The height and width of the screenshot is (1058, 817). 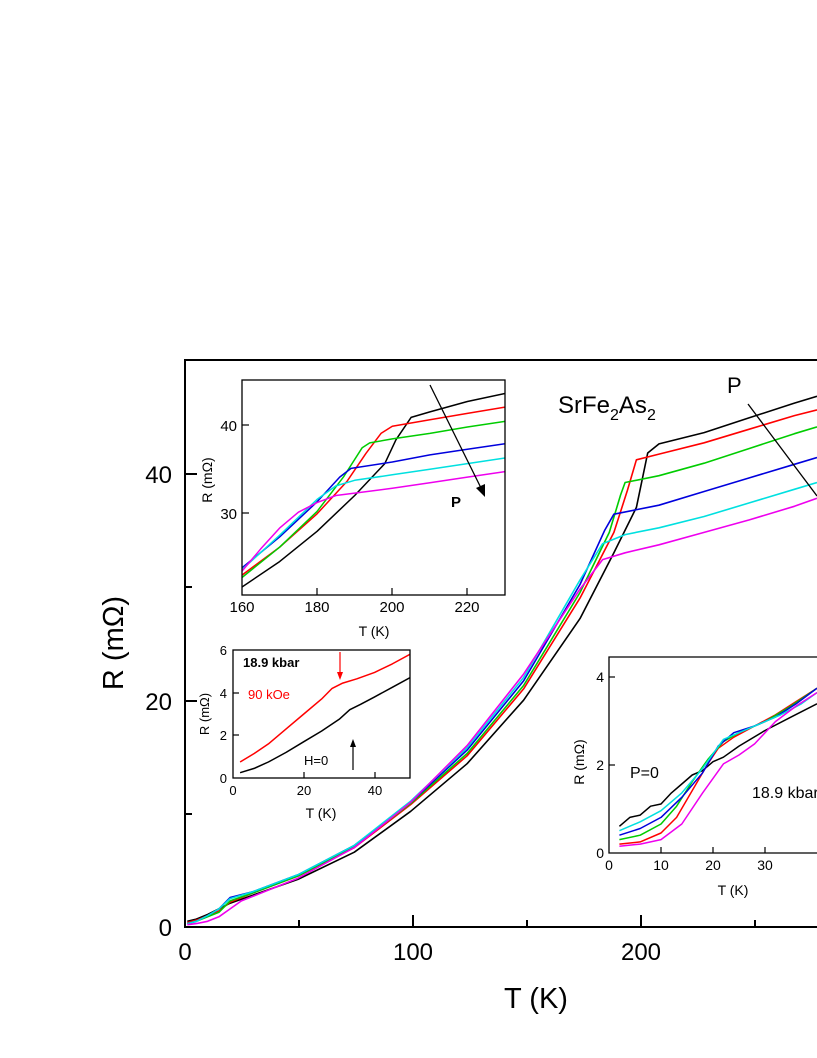 What do you see at coordinates (784, 793) in the screenshot?
I see `inset-low-T-pressure-label: 18.9 kbar` at bounding box center [784, 793].